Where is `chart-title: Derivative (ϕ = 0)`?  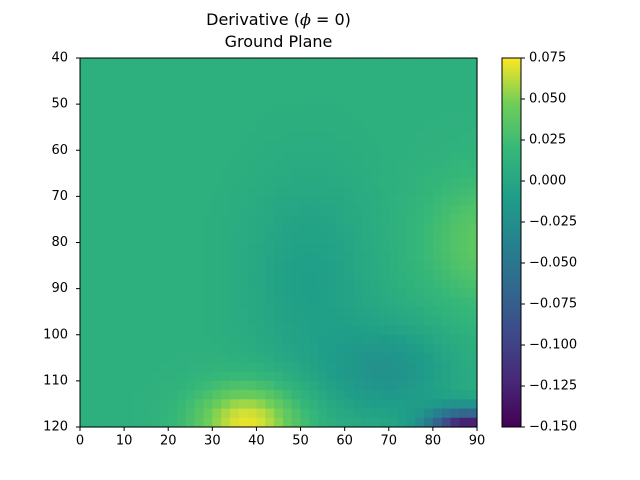 chart-title: Derivative (ϕ = 0) is located at coordinates (278, 20).